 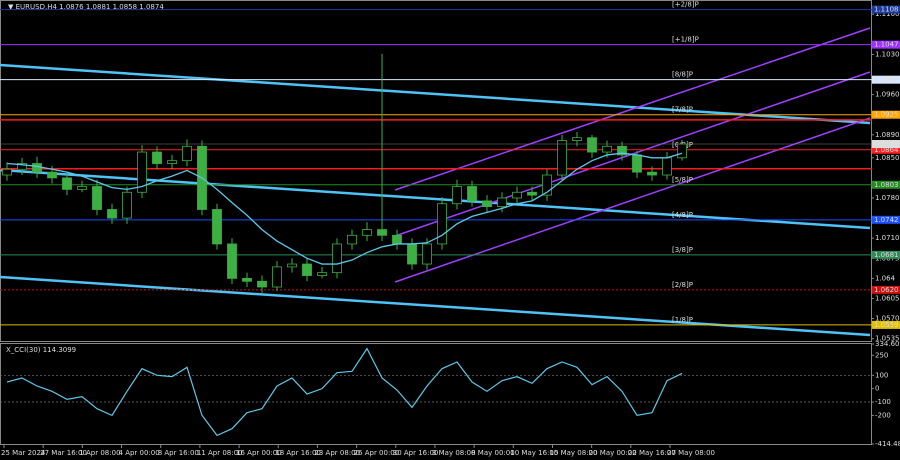 What do you see at coordinates (887, 299) in the screenshot?
I see `y-tick-label: 1.0605` at bounding box center [887, 299].